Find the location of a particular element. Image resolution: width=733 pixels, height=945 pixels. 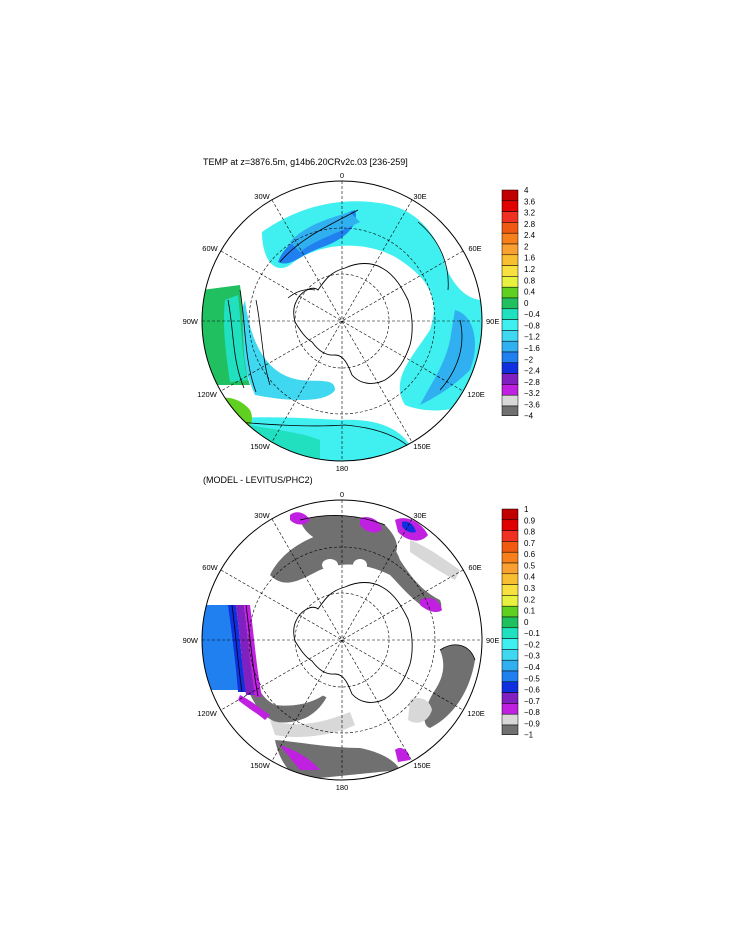

colorbar-label: −1 is located at coordinates (529, 735).